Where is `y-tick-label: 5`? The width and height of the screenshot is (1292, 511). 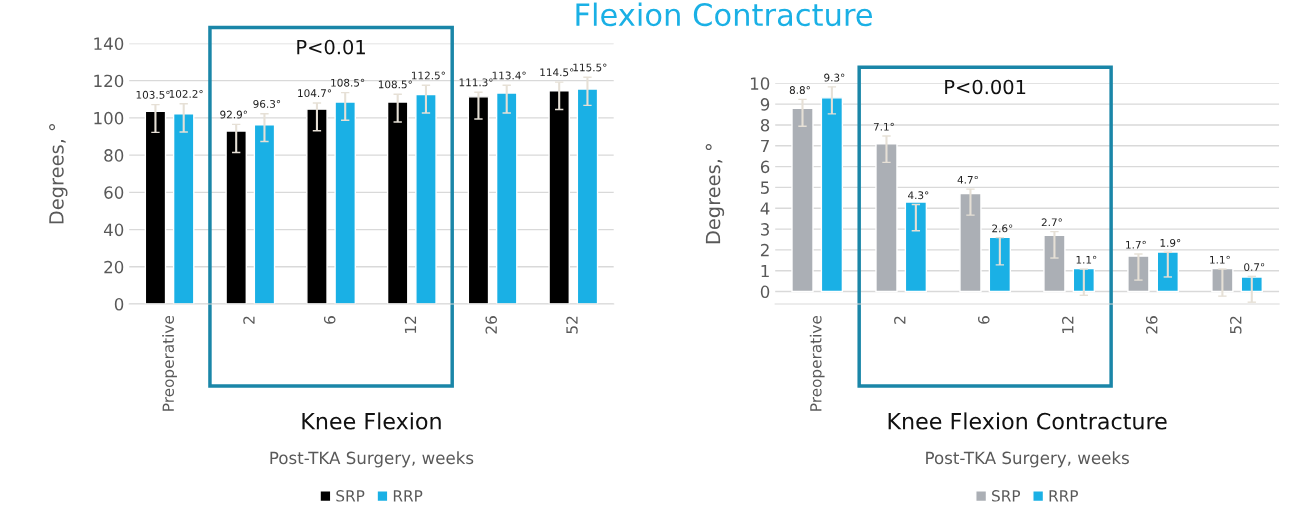
y-tick-label: 5 is located at coordinates (765, 187).